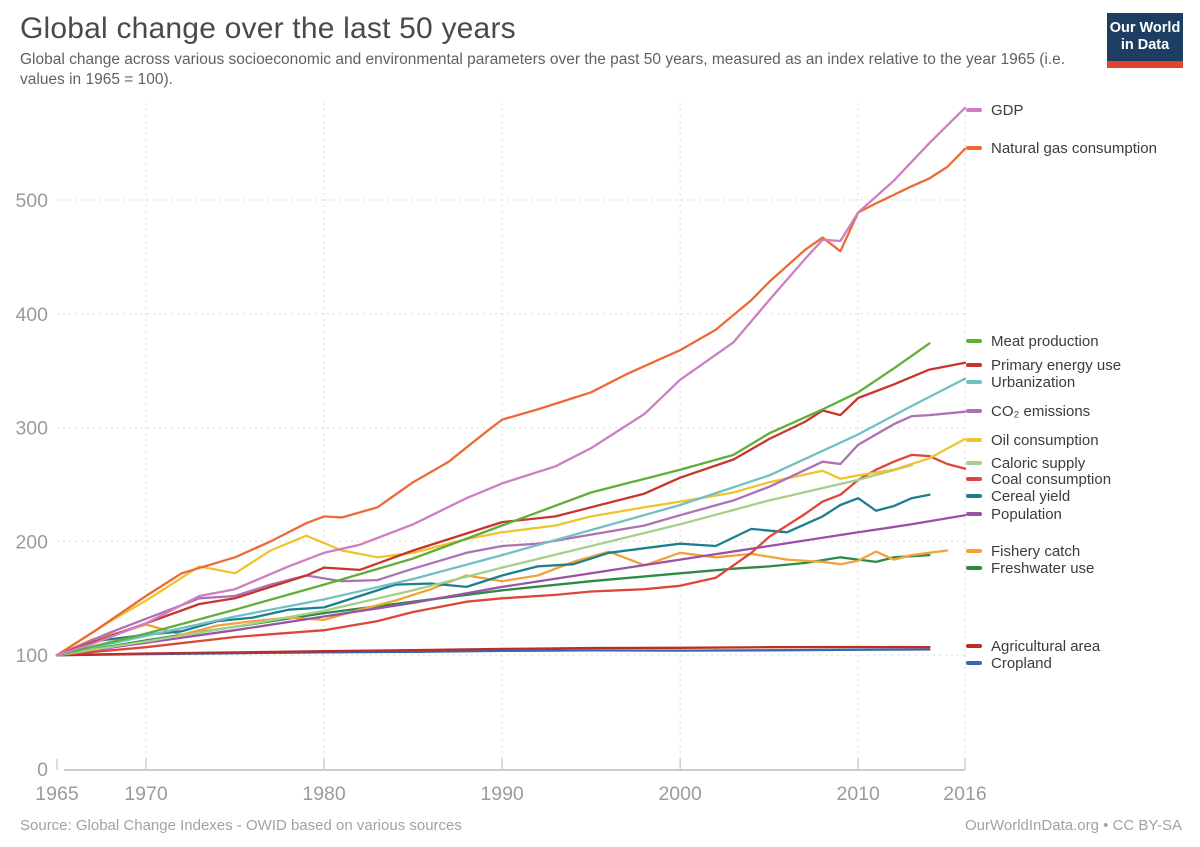  Describe the element at coordinates (493, 651) in the screenshot. I see `series-line-agricultural-area` at that location.